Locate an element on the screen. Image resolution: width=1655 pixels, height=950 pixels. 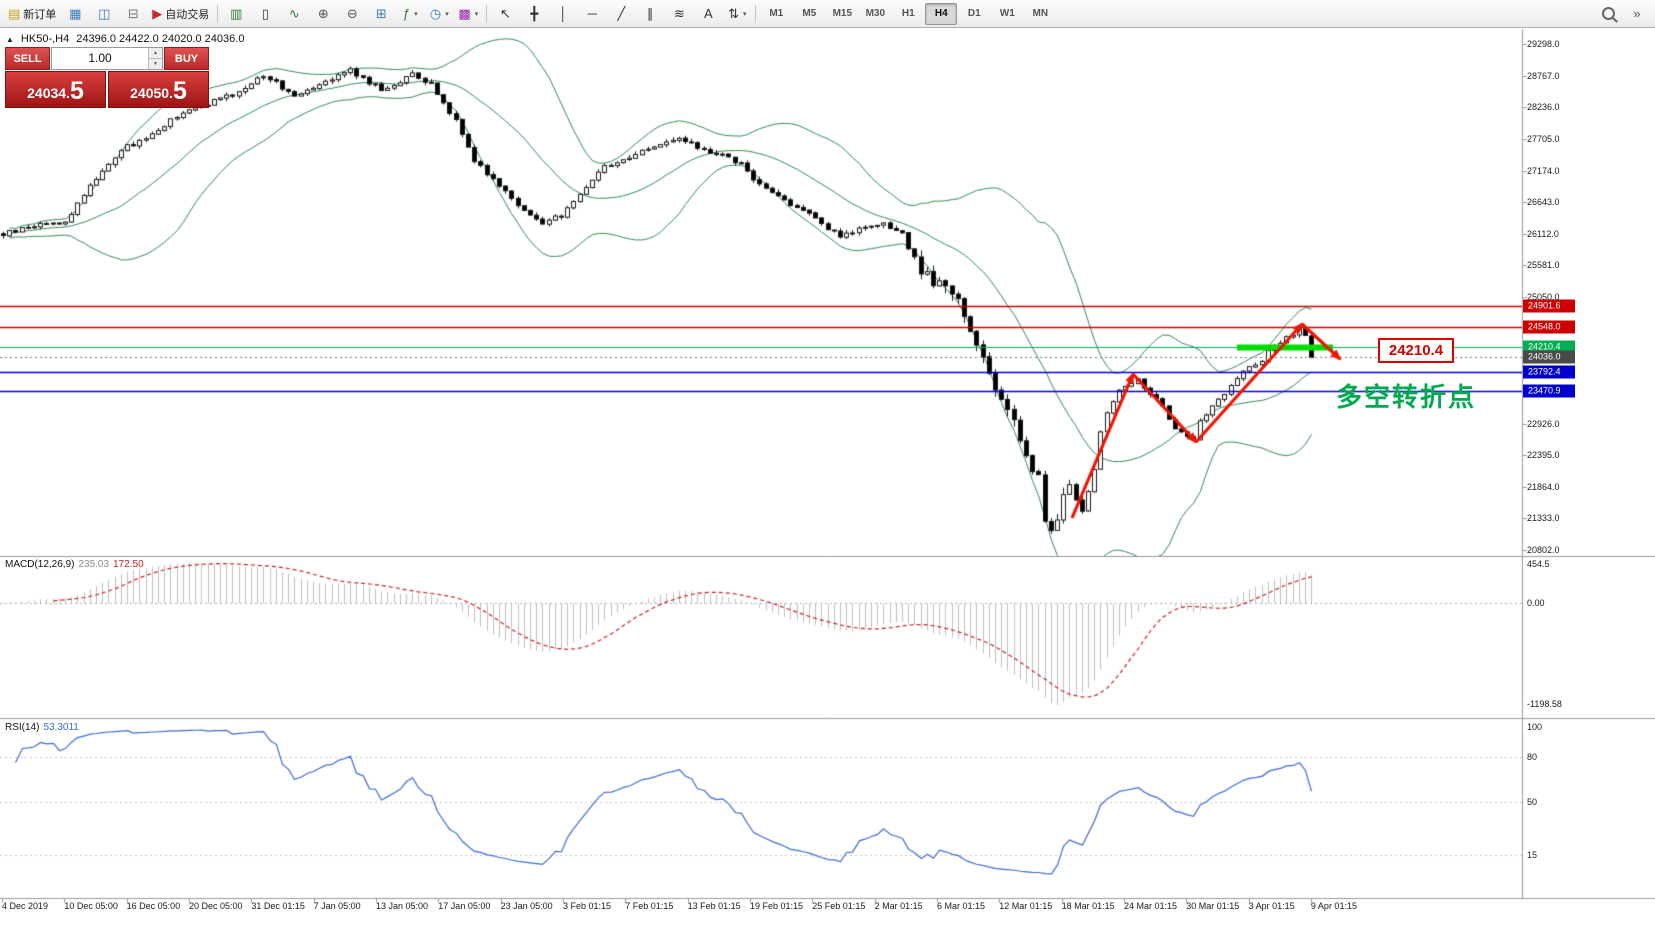
buy-price-big-digit: 5 is located at coordinates (179, 91).